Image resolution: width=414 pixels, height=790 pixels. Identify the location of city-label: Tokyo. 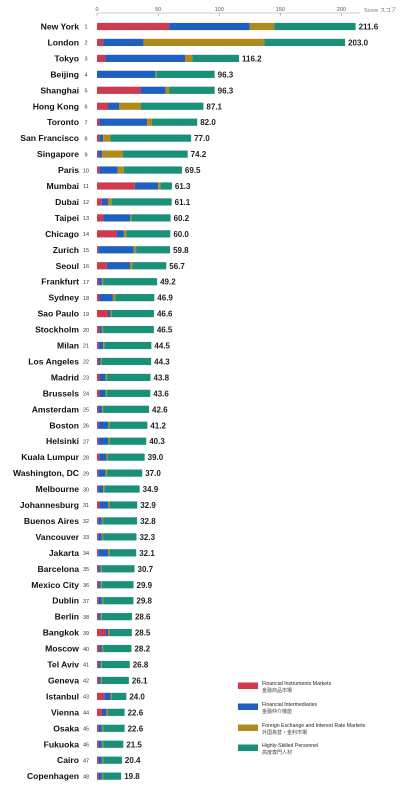
(66, 58).